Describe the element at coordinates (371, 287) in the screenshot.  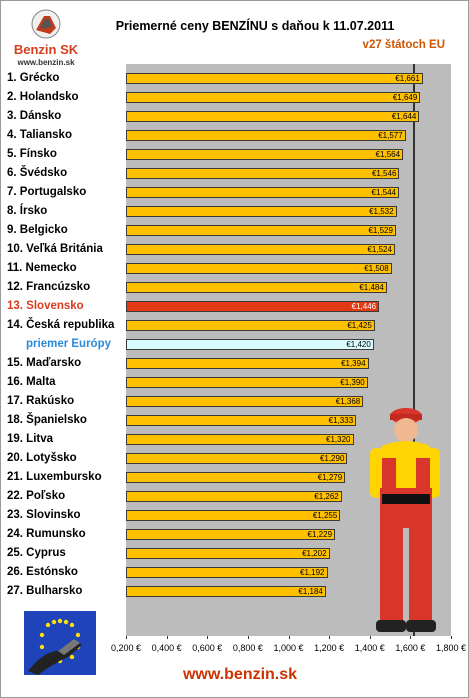
I see `bar-value-label: €1,484` at that location.